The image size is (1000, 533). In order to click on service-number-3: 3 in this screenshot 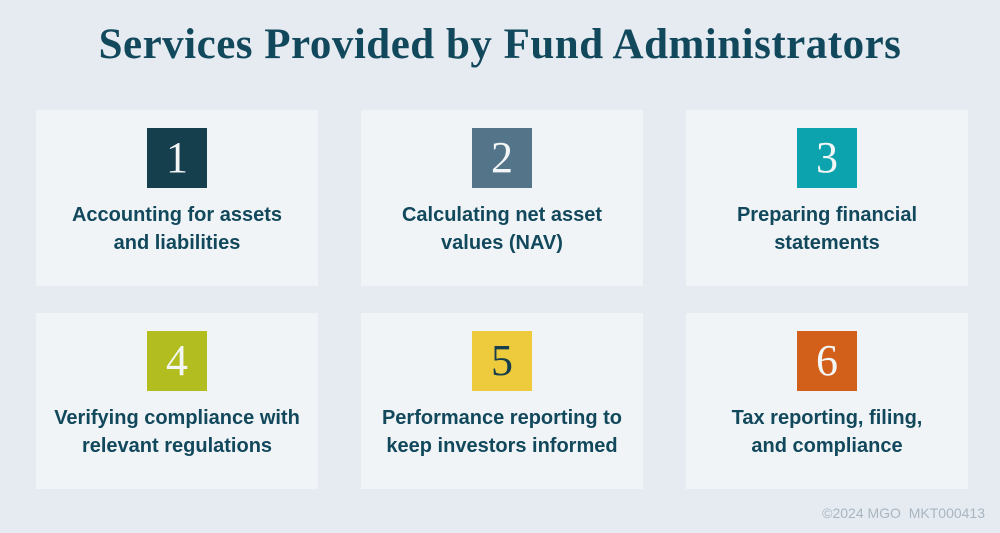, I will do `click(827, 157)`.